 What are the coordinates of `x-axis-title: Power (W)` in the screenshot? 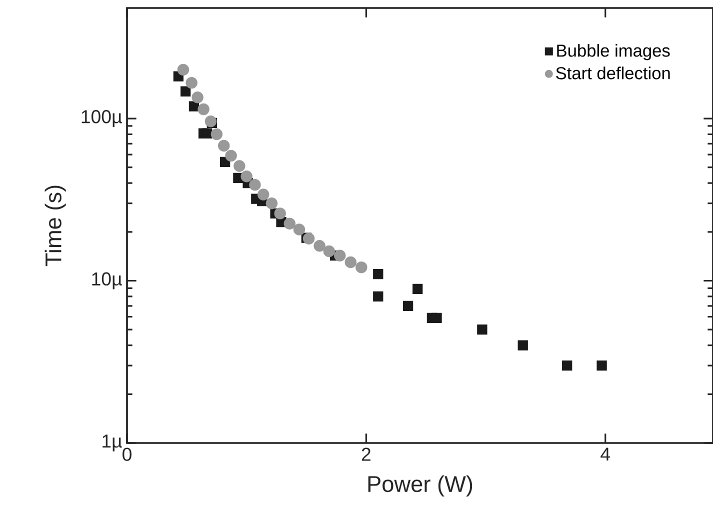 It's located at (420, 486).